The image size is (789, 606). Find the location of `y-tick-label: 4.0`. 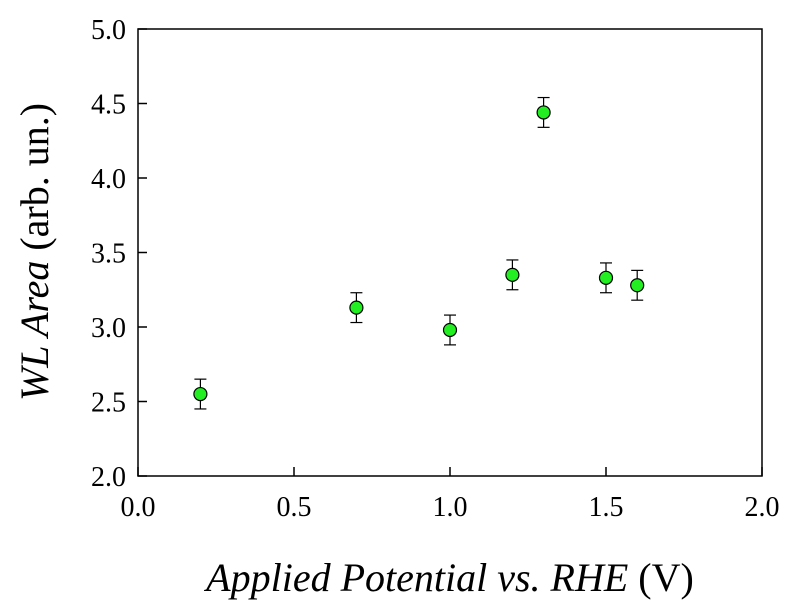

y-tick-label: 4.0 is located at coordinates (108, 179).